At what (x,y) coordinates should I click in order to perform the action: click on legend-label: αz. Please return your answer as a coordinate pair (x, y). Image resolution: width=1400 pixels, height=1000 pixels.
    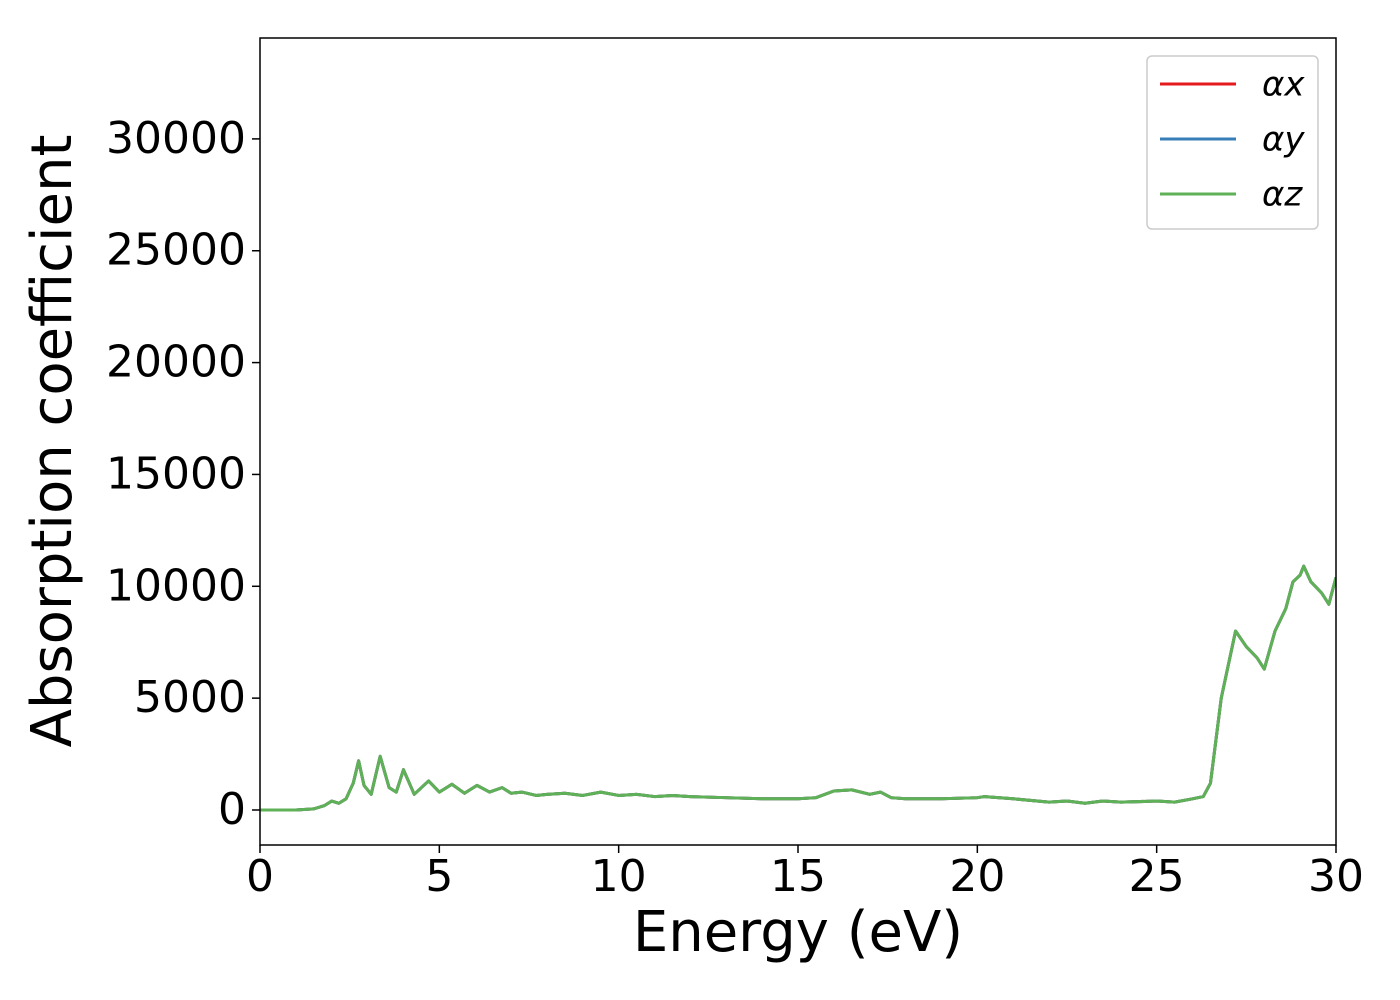
    Looking at the image, I should click on (1282, 195).